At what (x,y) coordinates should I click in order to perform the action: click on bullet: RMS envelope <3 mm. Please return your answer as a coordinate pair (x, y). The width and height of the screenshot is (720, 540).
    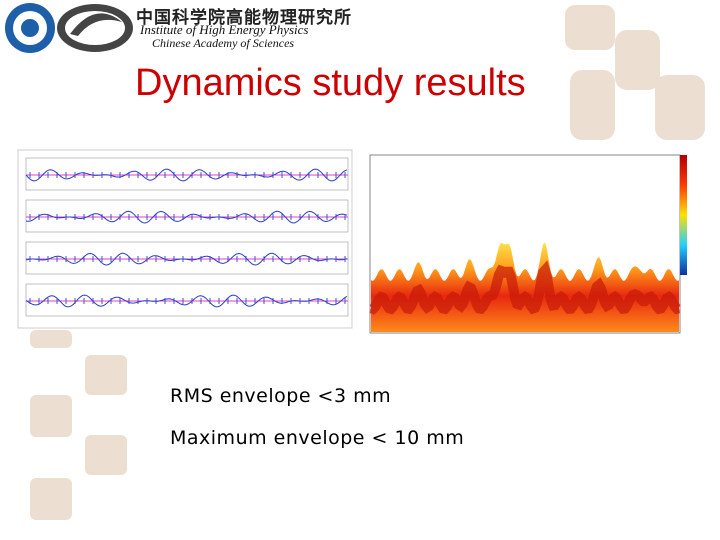
    Looking at the image, I should click on (281, 396).